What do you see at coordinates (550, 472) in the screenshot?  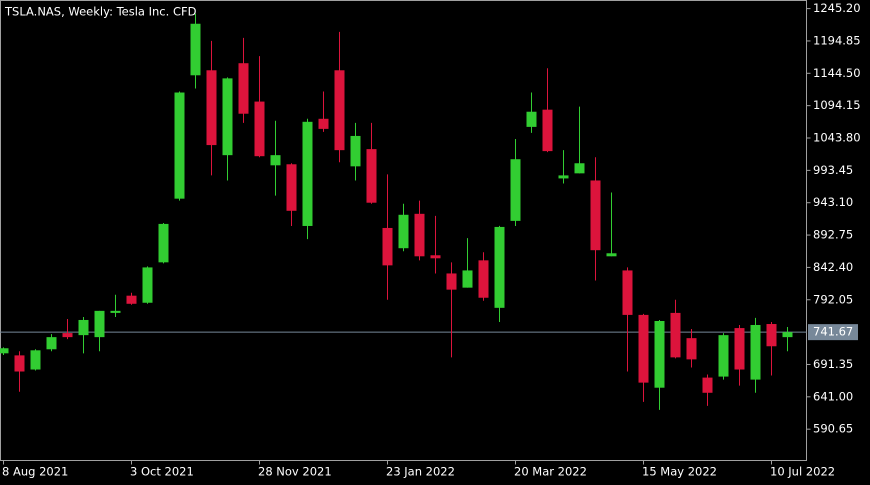 I see `x-tick-label: 20 Mar 2022` at bounding box center [550, 472].